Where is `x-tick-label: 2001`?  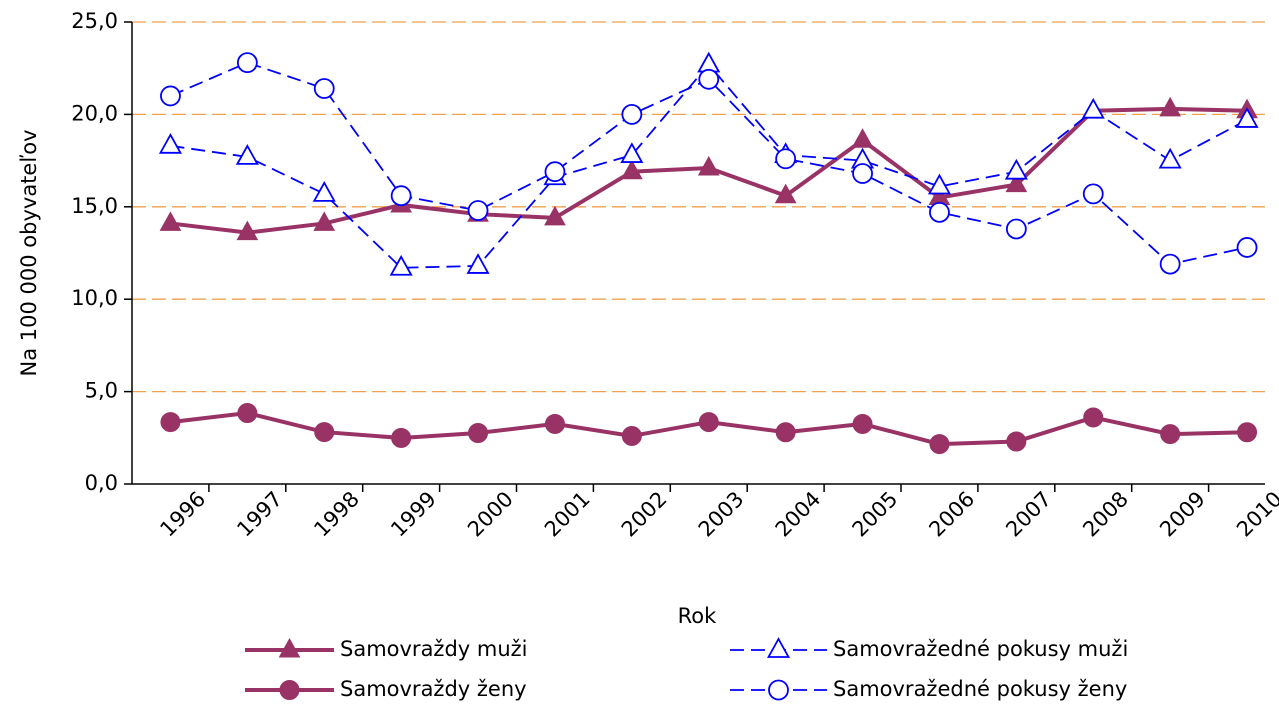
x-tick-label: 2001 is located at coordinates (567, 514).